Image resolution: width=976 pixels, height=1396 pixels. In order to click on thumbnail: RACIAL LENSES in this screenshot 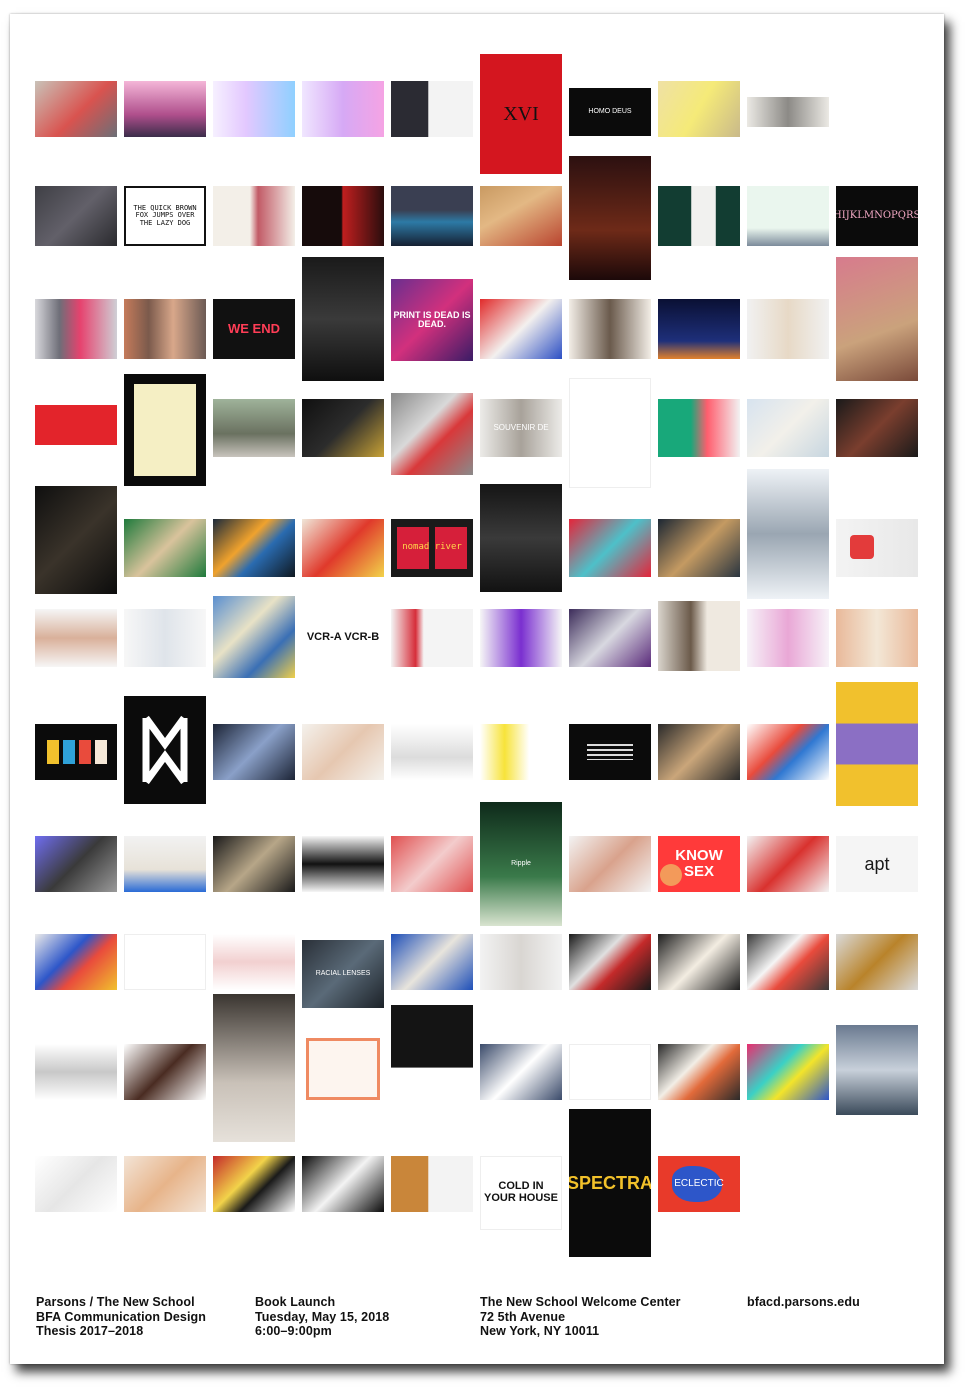, I will do `click(343, 974)`.